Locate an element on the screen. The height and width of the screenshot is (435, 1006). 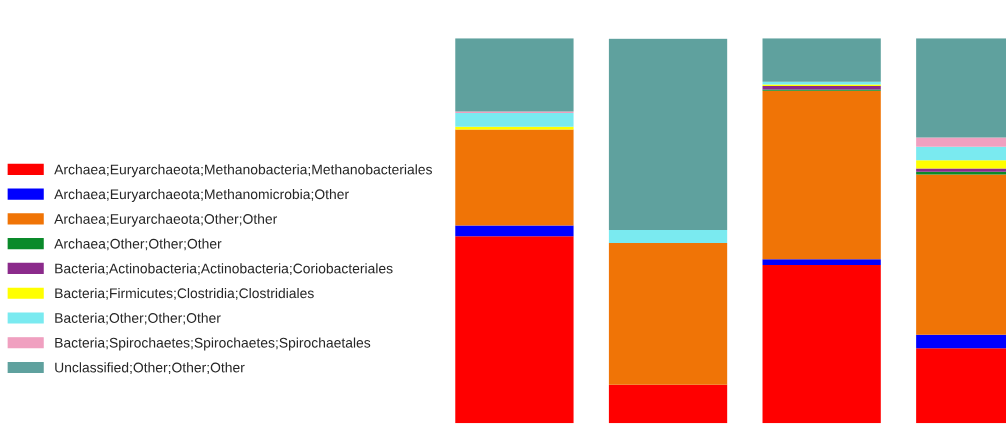
legend-label: Bacteria;Spirochaetes;Spirochaetes;Spirochaetales is located at coordinates (213, 344).